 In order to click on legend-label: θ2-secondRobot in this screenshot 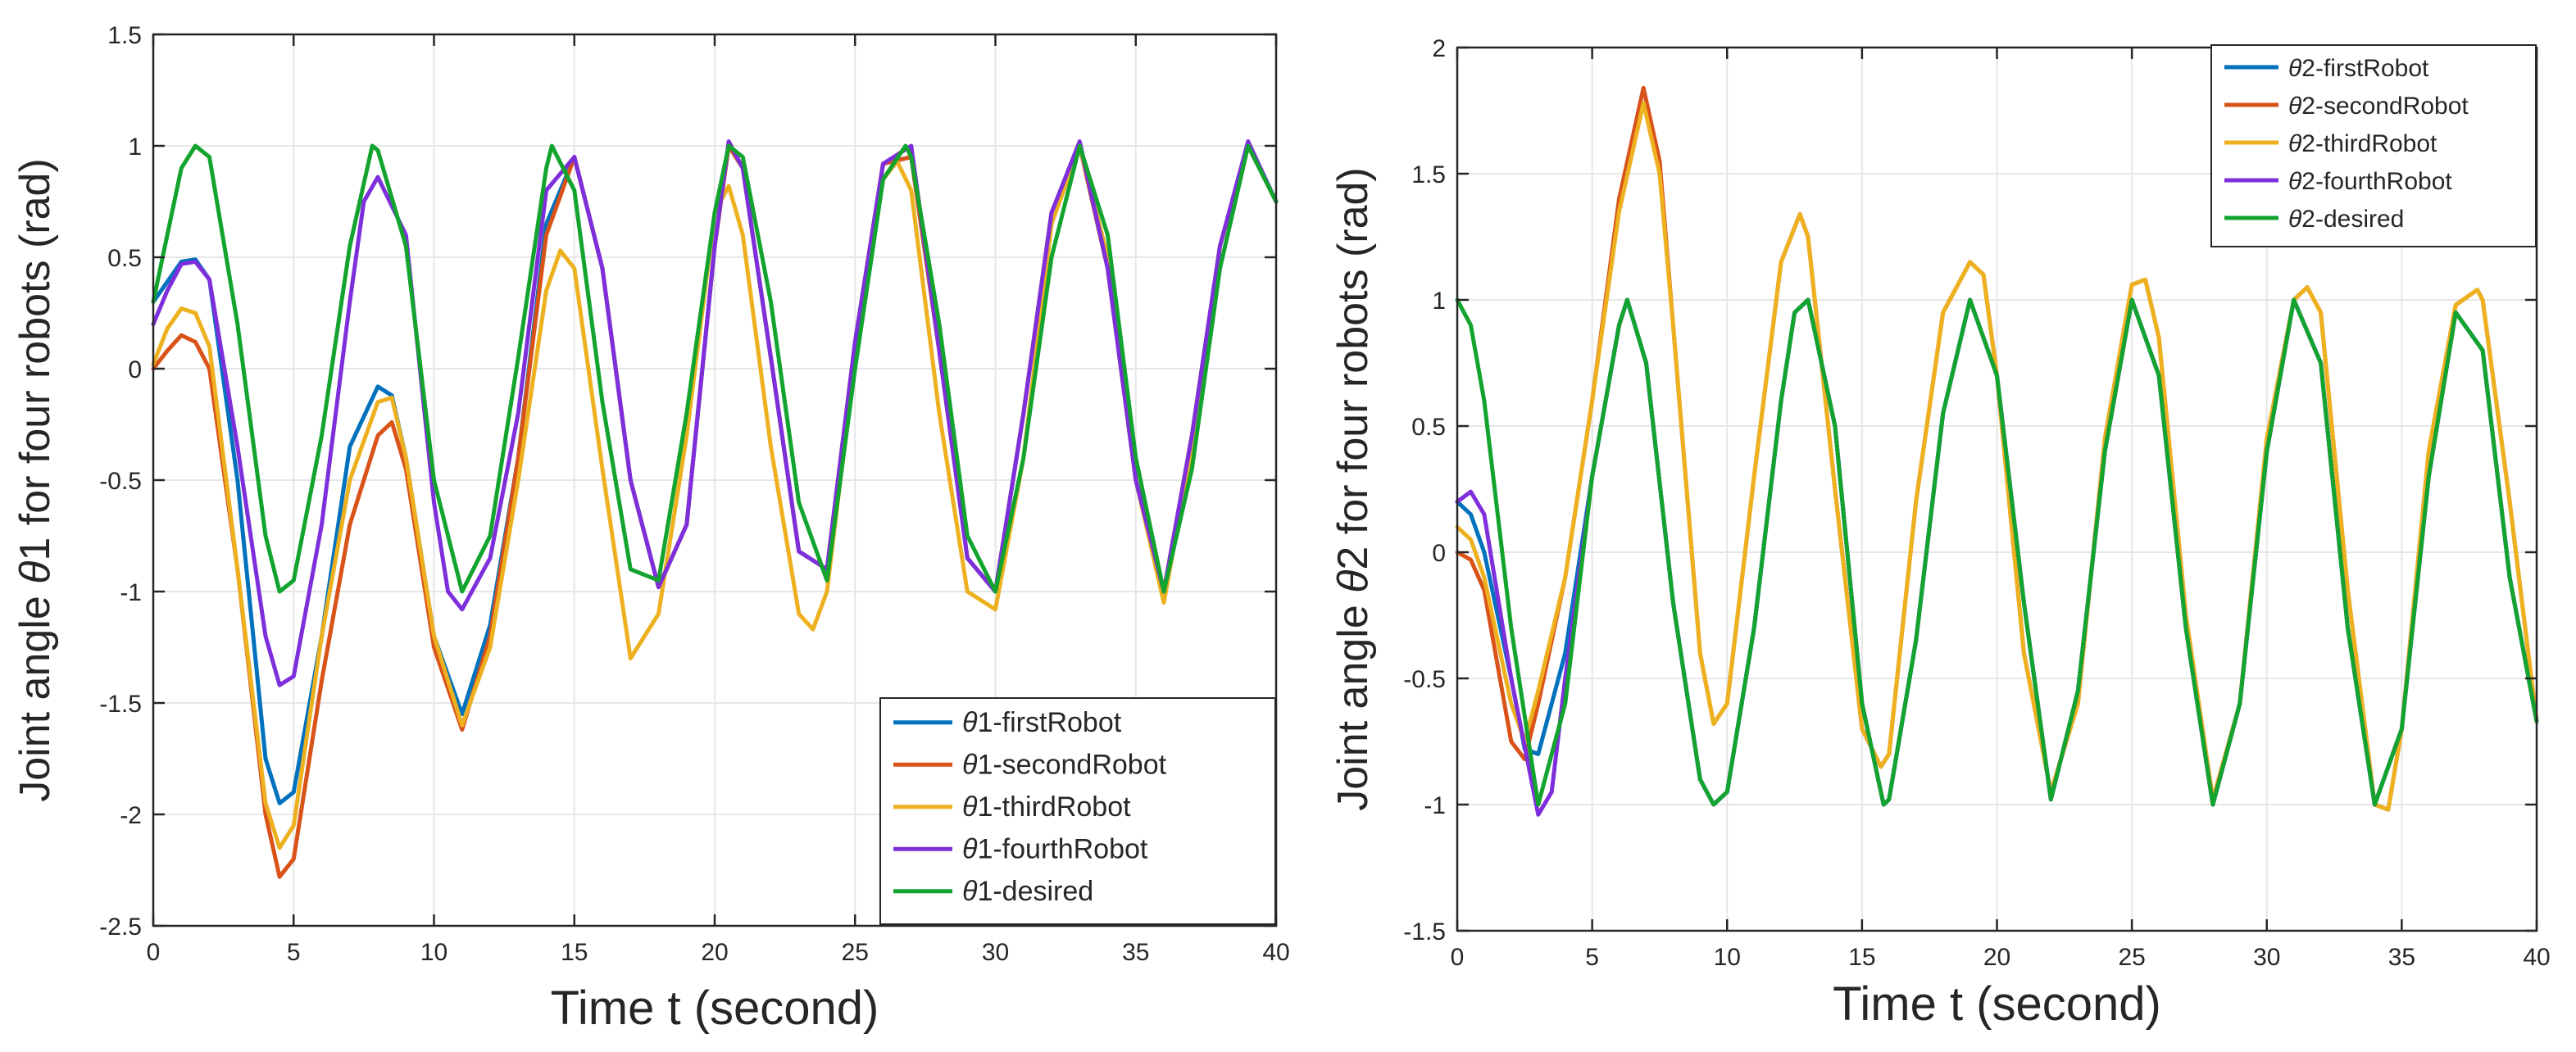, I will do `click(2378, 107)`.